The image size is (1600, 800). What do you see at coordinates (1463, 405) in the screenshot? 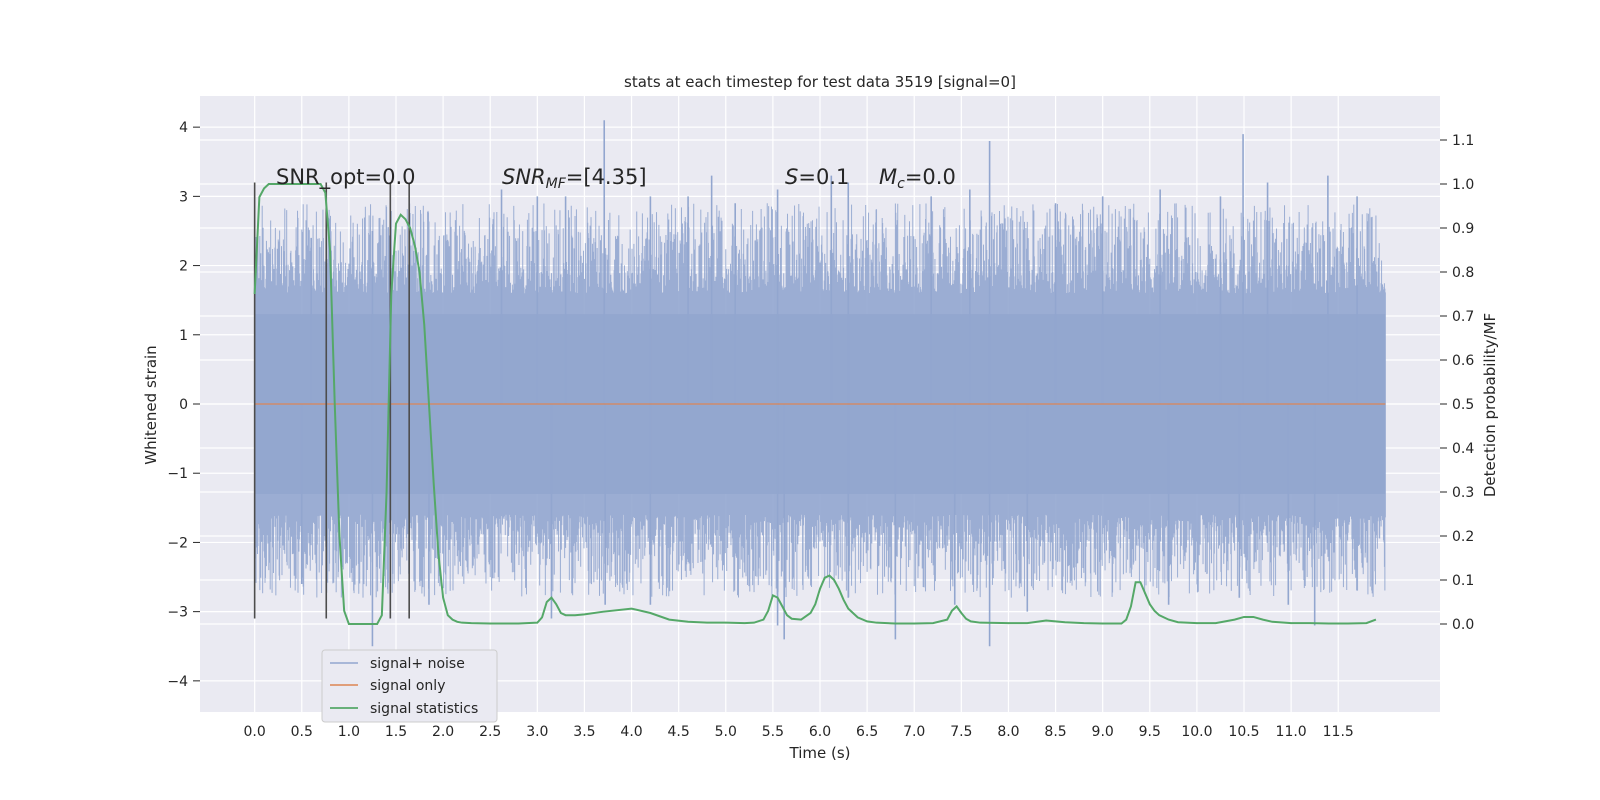
I see `y-right-tick-label: 0.5` at bounding box center [1463, 405].